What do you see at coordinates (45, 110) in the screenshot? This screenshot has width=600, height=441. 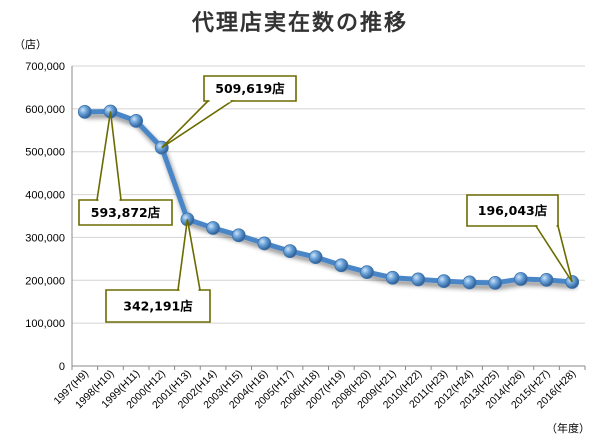 I see `y-tick-label: 600,000` at bounding box center [45, 110].